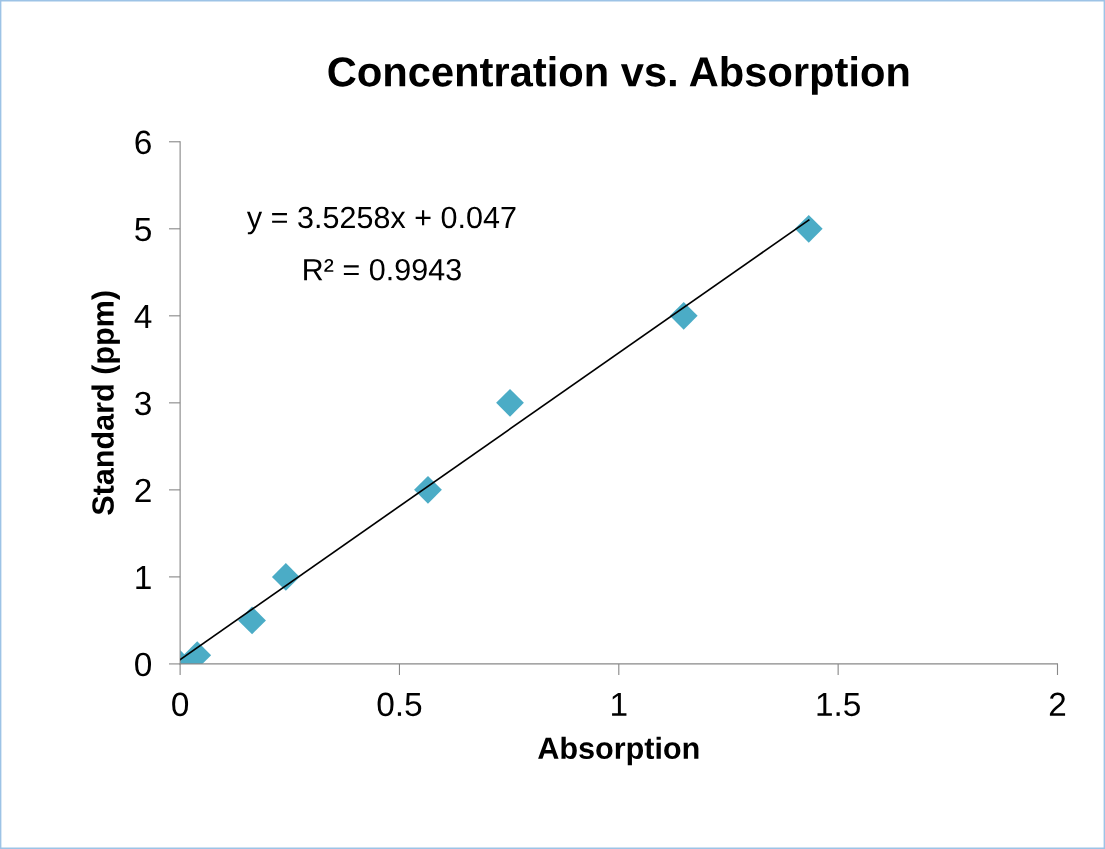 The image size is (1105, 849). Describe the element at coordinates (143, 142) in the screenshot. I see `y-tick-label: 6` at that location.